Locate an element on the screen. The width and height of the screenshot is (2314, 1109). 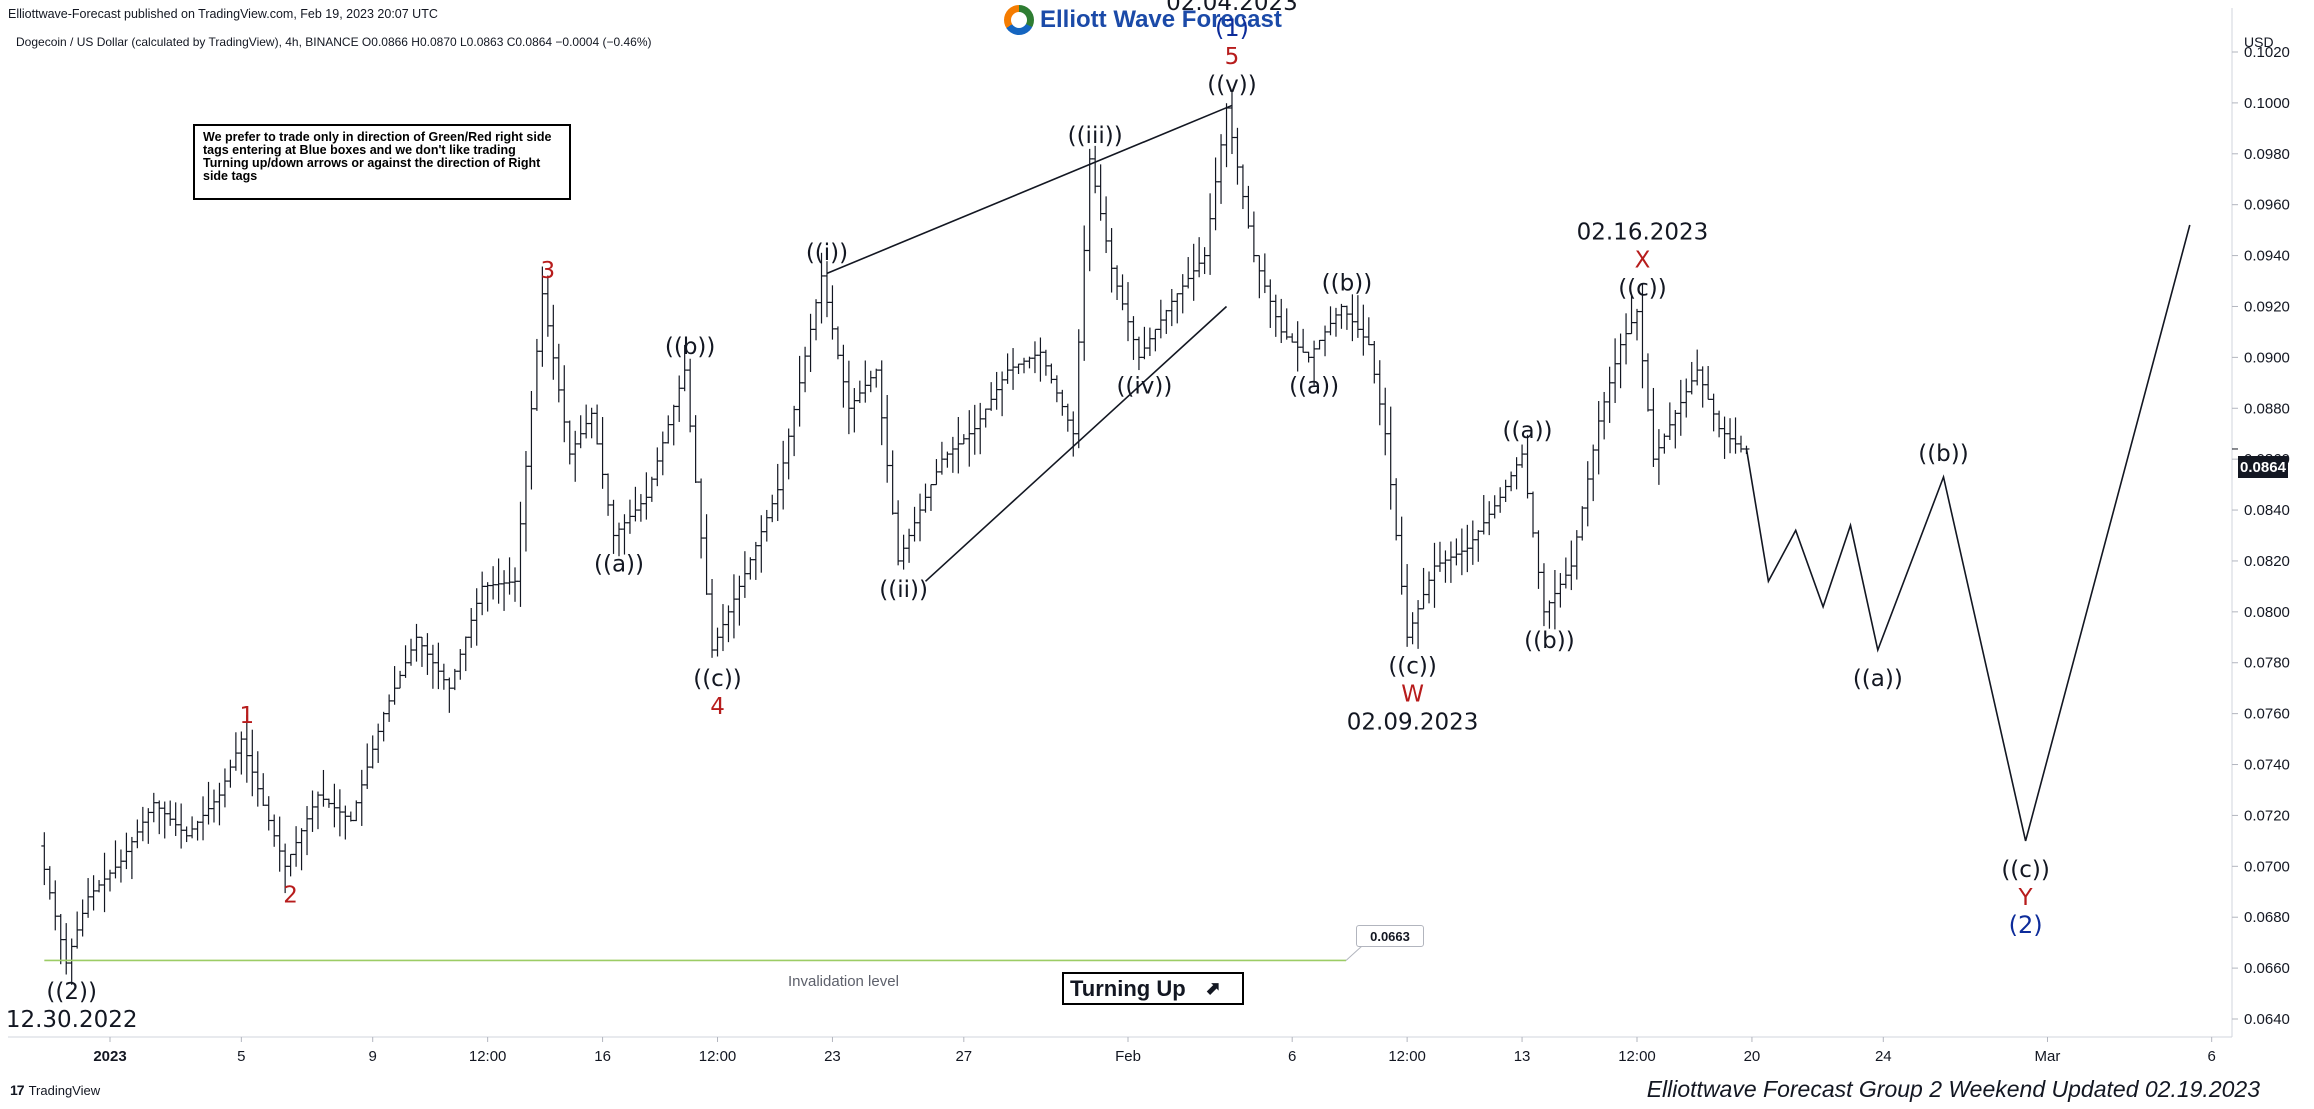
y-tick-label: 0.0760 is located at coordinates (2267, 714).